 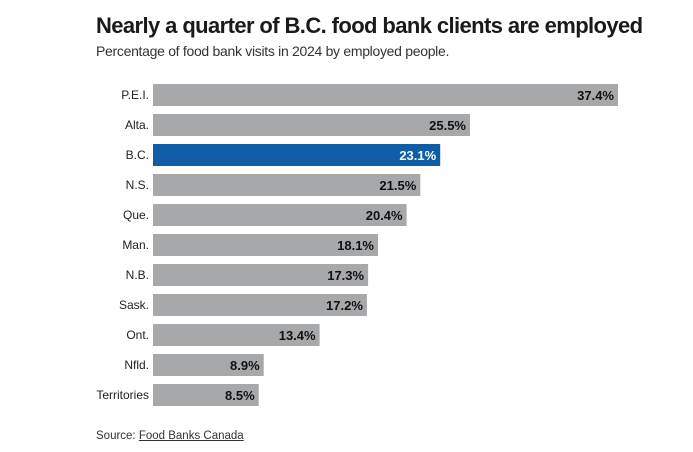 I want to click on value-label-sask: 17.2%, so click(x=344, y=305).